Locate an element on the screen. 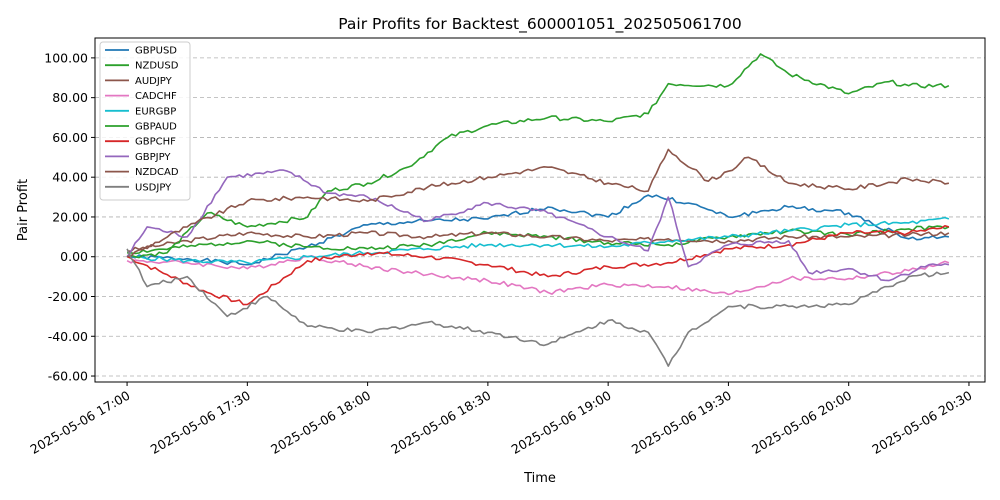 The width and height of the screenshot is (1000, 500). series-line-nzdusd is located at coordinates (538, 240).